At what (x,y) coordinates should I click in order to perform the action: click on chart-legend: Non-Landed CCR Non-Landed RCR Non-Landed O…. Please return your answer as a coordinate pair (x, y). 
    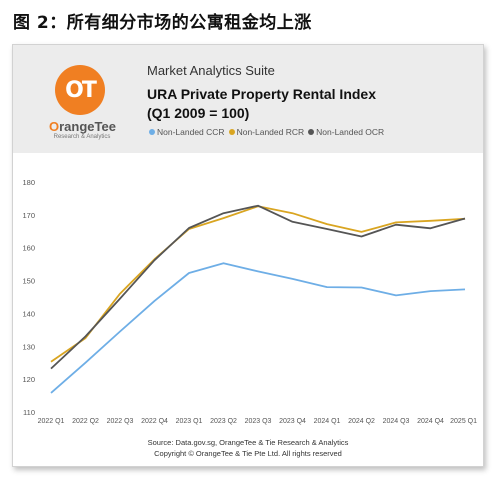
    Looking at the image, I should click on (266, 132).